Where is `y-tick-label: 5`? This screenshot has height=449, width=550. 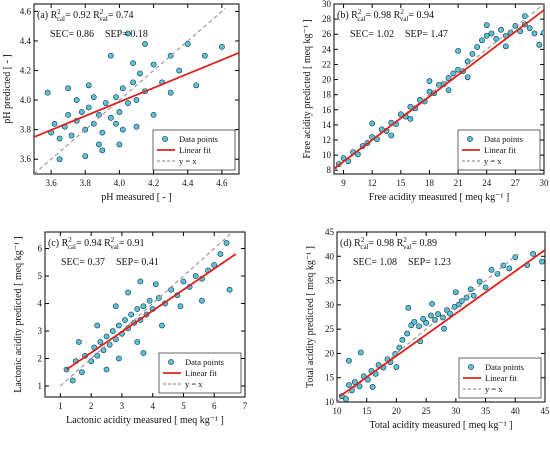
y-tick-label: 5 is located at coordinates (40, 276).